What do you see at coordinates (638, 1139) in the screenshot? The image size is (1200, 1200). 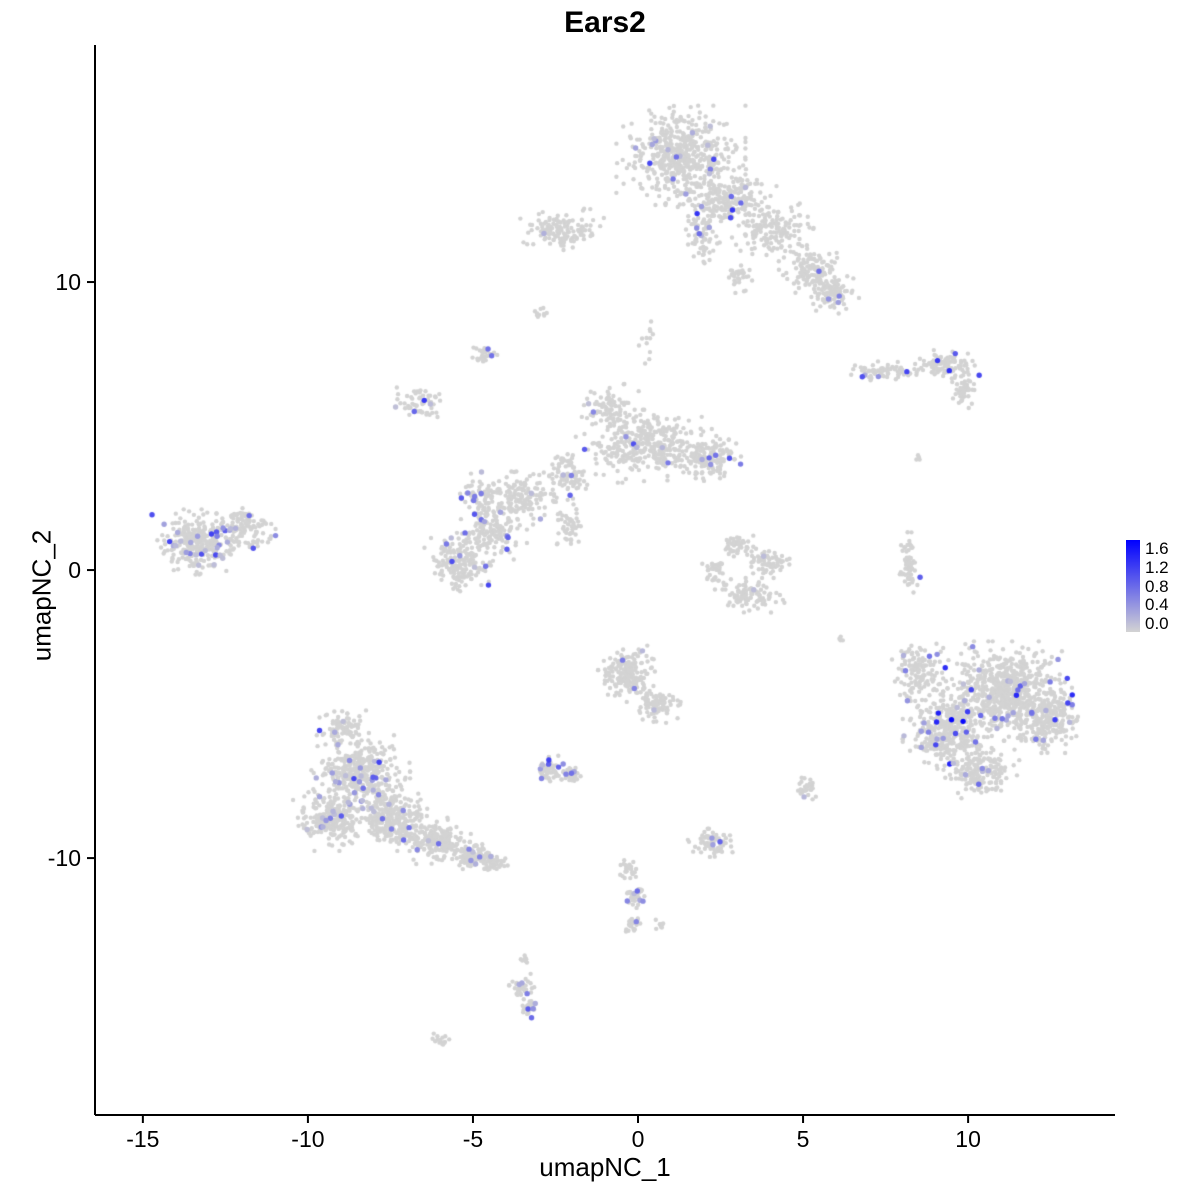 I see `x-tick-label: 0` at bounding box center [638, 1139].